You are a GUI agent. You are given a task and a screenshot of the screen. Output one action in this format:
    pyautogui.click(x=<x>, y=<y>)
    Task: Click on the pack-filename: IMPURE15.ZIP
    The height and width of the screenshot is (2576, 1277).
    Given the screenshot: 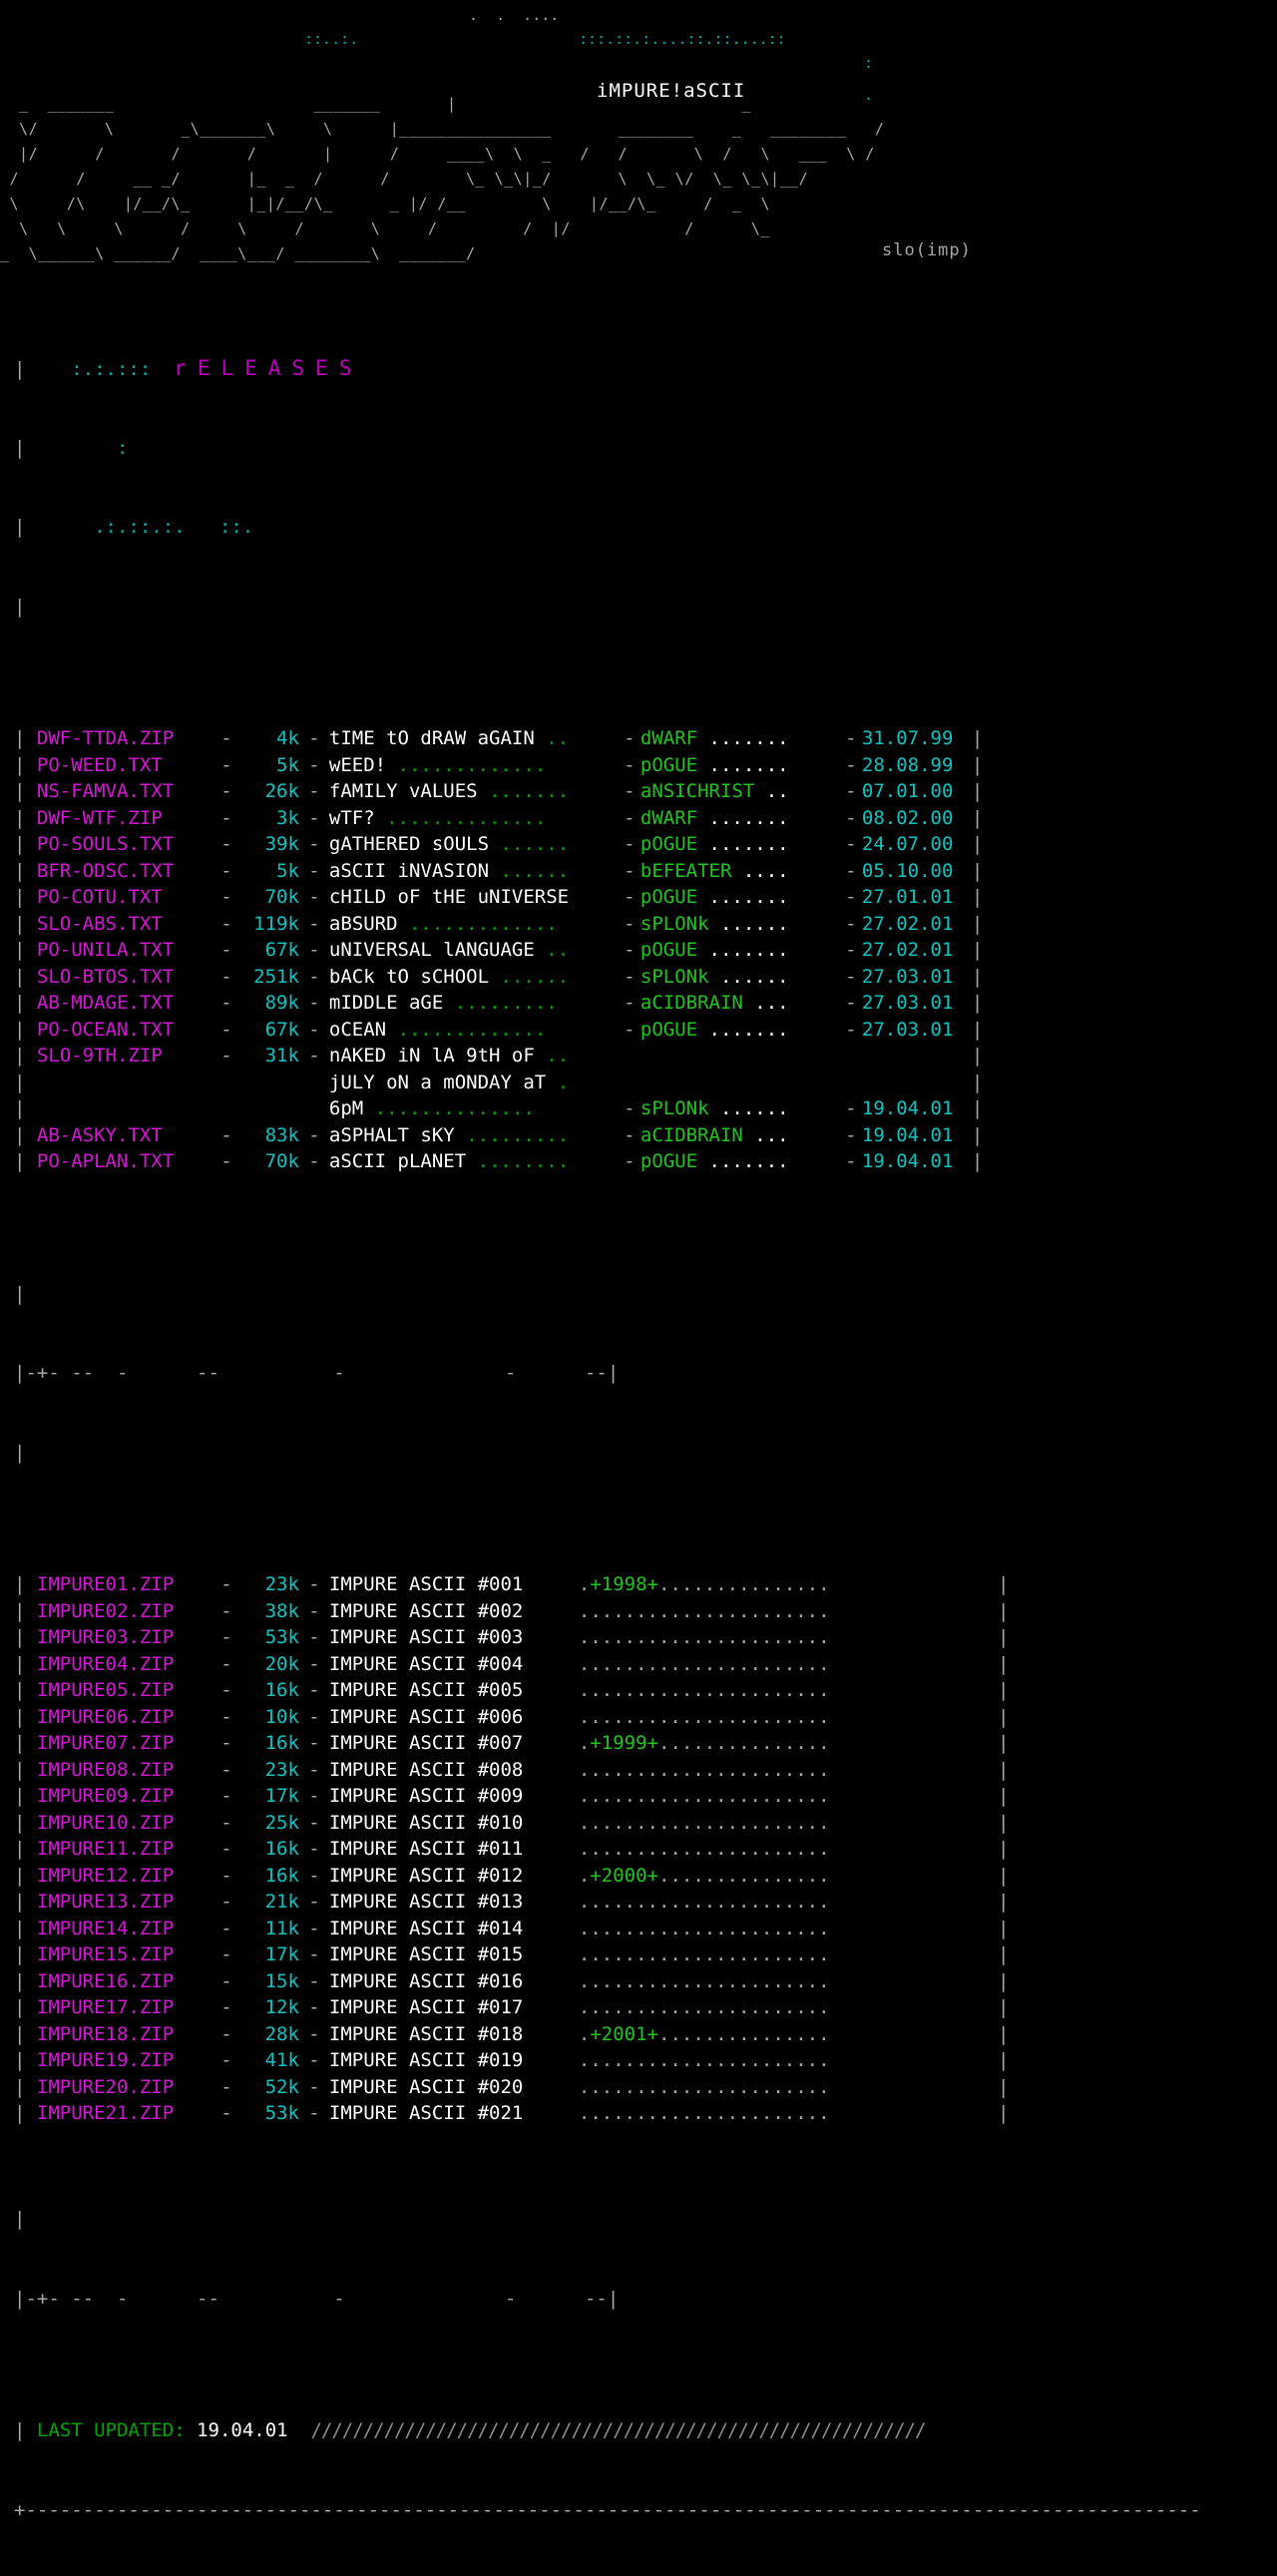 What is the action you would take?
    pyautogui.click(x=105, y=1954)
    